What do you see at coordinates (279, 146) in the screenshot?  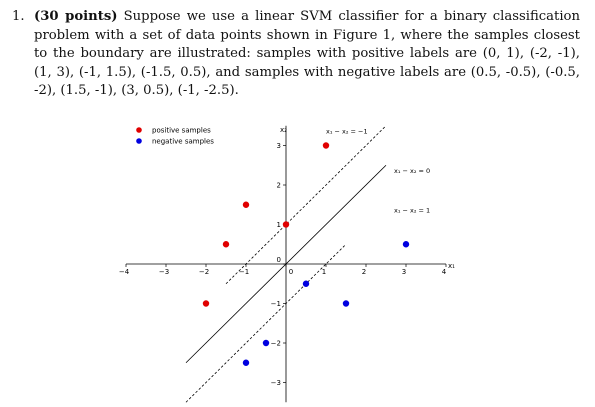 I see `y-tick-label: 3` at bounding box center [279, 146].